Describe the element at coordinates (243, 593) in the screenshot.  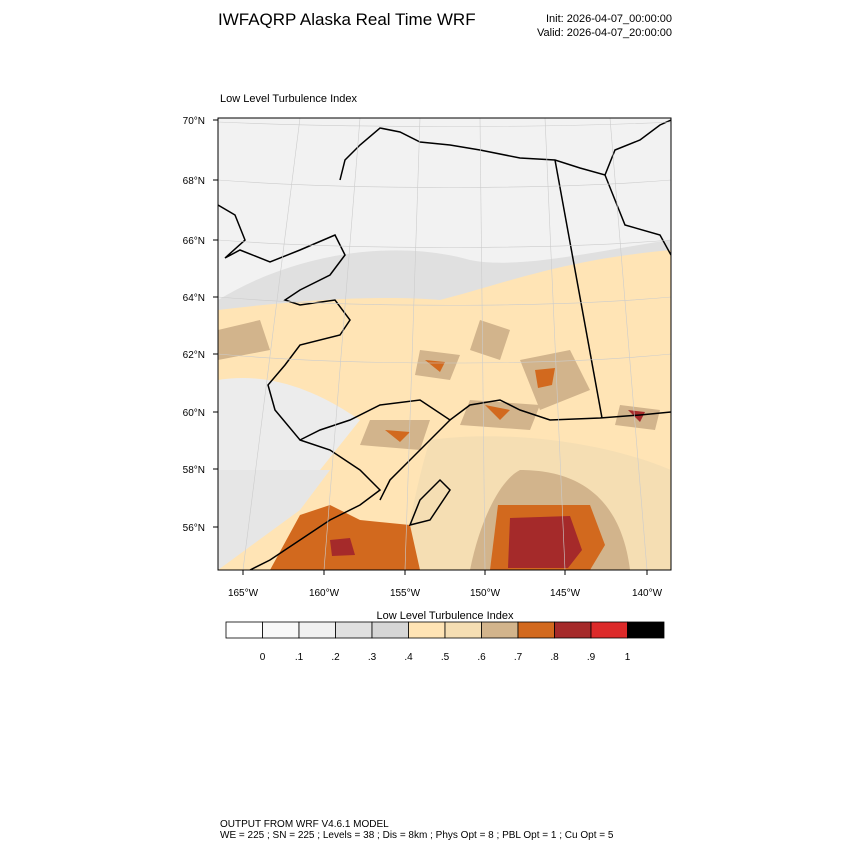
I see `lon-label: 165°W` at that location.